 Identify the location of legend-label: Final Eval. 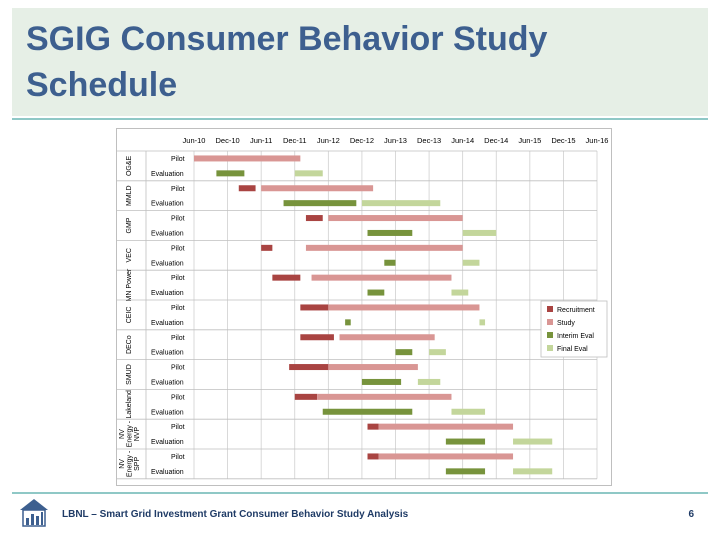
(572, 349).